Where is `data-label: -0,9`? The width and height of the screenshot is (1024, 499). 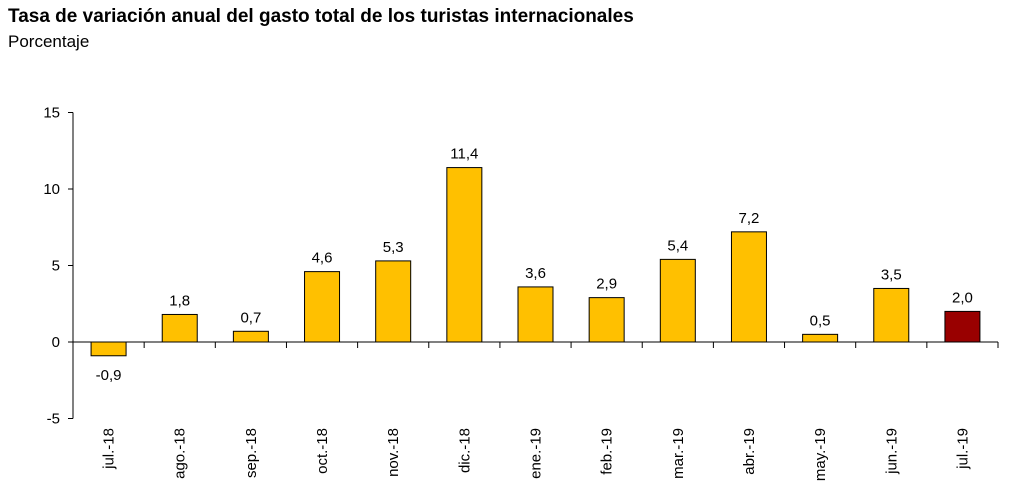
data-label: -0,9 is located at coordinates (109, 375).